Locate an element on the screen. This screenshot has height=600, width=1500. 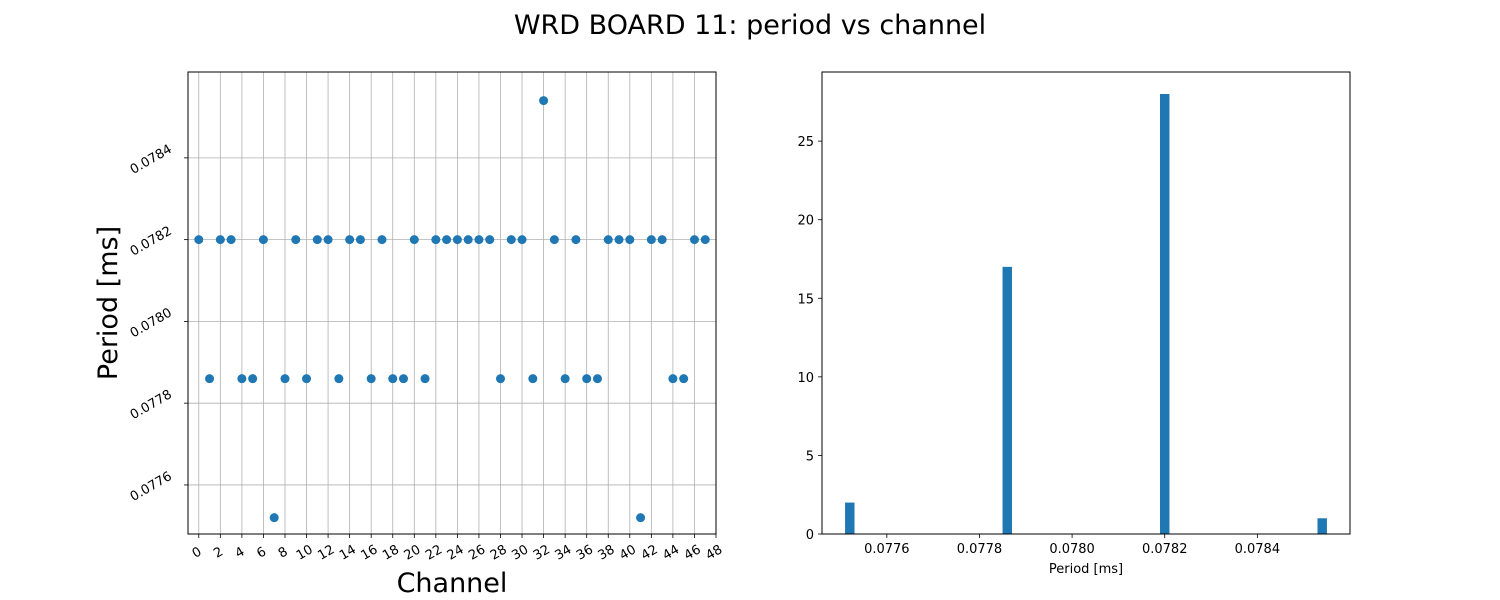
scatter-x-tick-label: 40 is located at coordinates (628, 552).